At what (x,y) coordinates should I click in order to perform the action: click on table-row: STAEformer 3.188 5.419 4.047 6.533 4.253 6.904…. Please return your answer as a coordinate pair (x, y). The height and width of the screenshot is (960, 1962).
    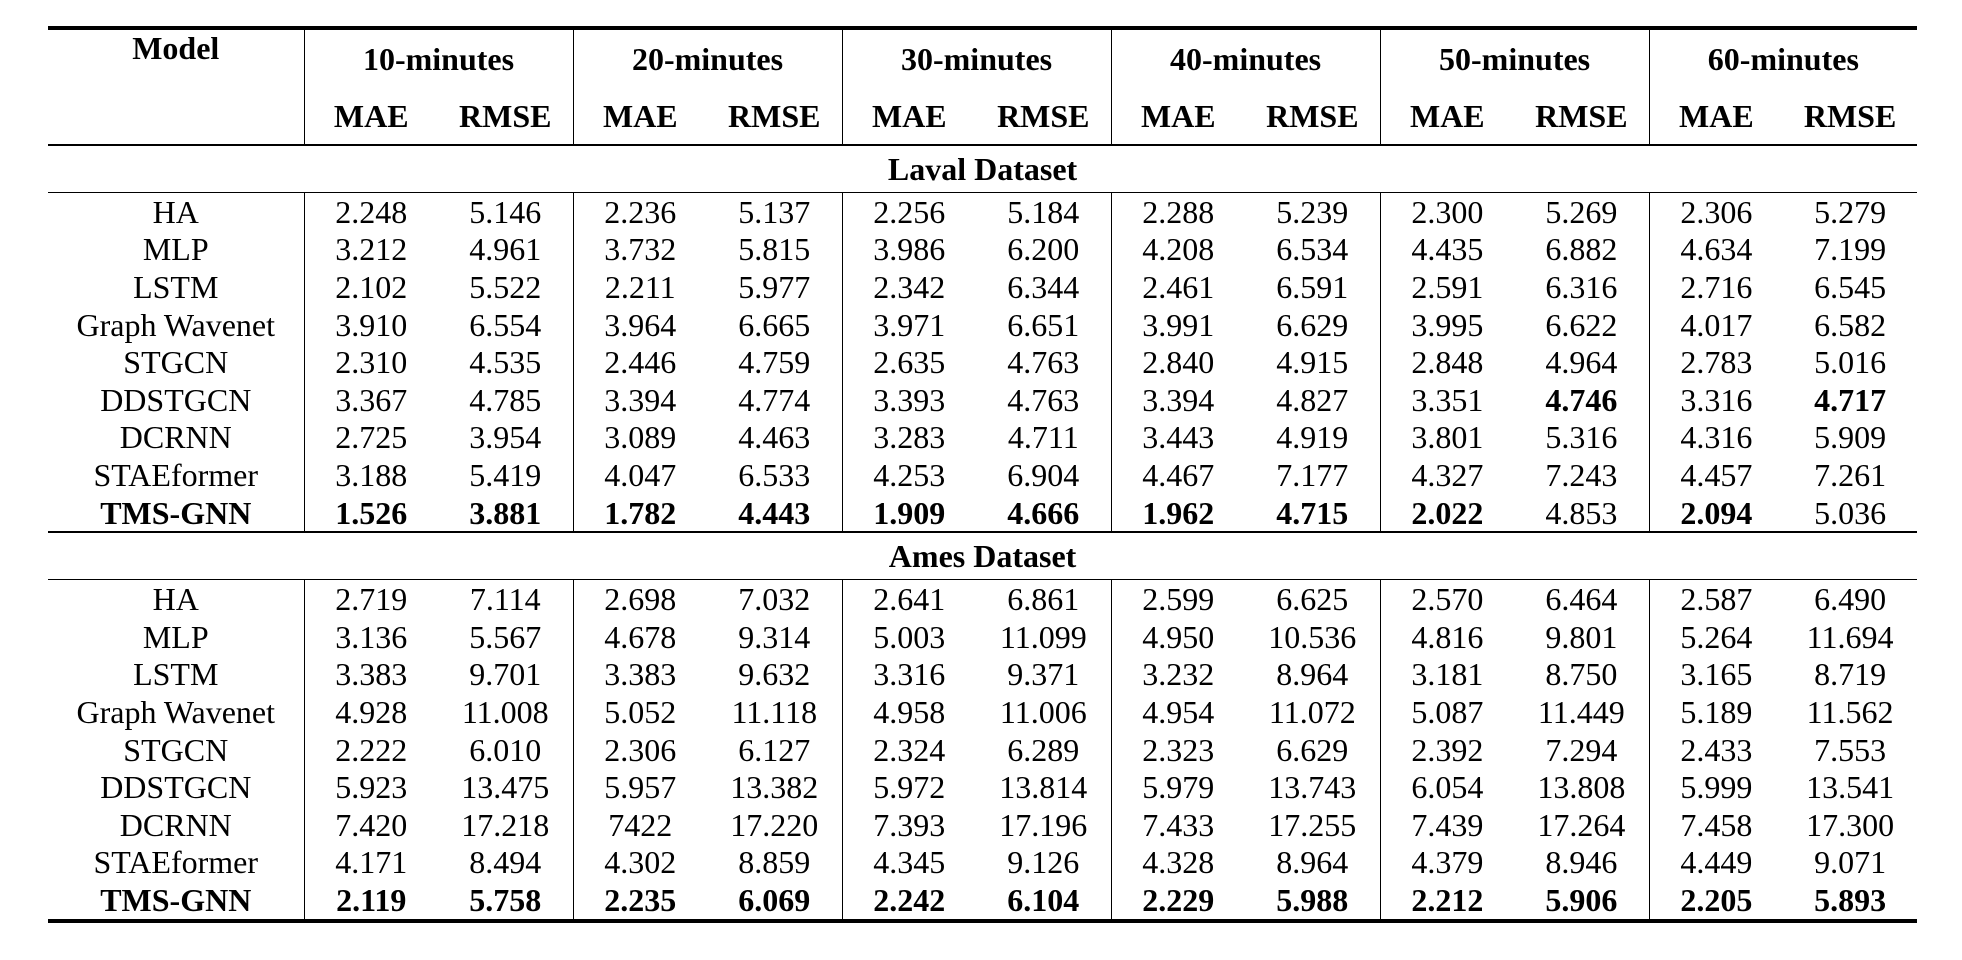
    Looking at the image, I should click on (982, 475).